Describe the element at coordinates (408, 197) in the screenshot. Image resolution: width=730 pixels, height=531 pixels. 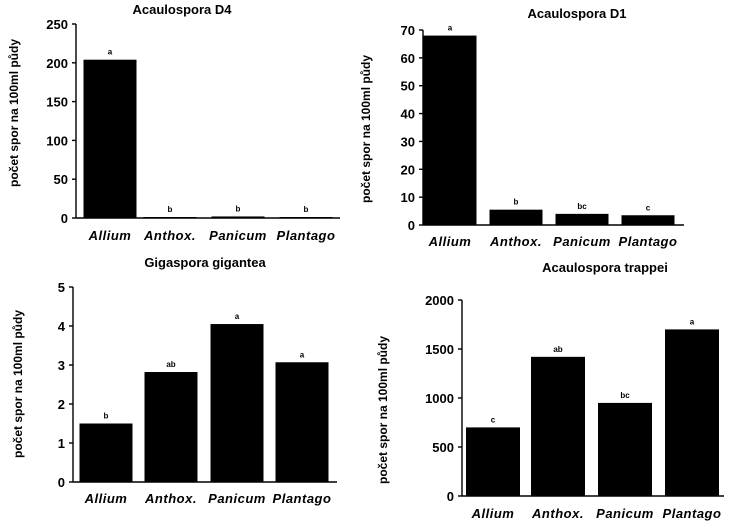
I see `y-tick-label: 10` at that location.